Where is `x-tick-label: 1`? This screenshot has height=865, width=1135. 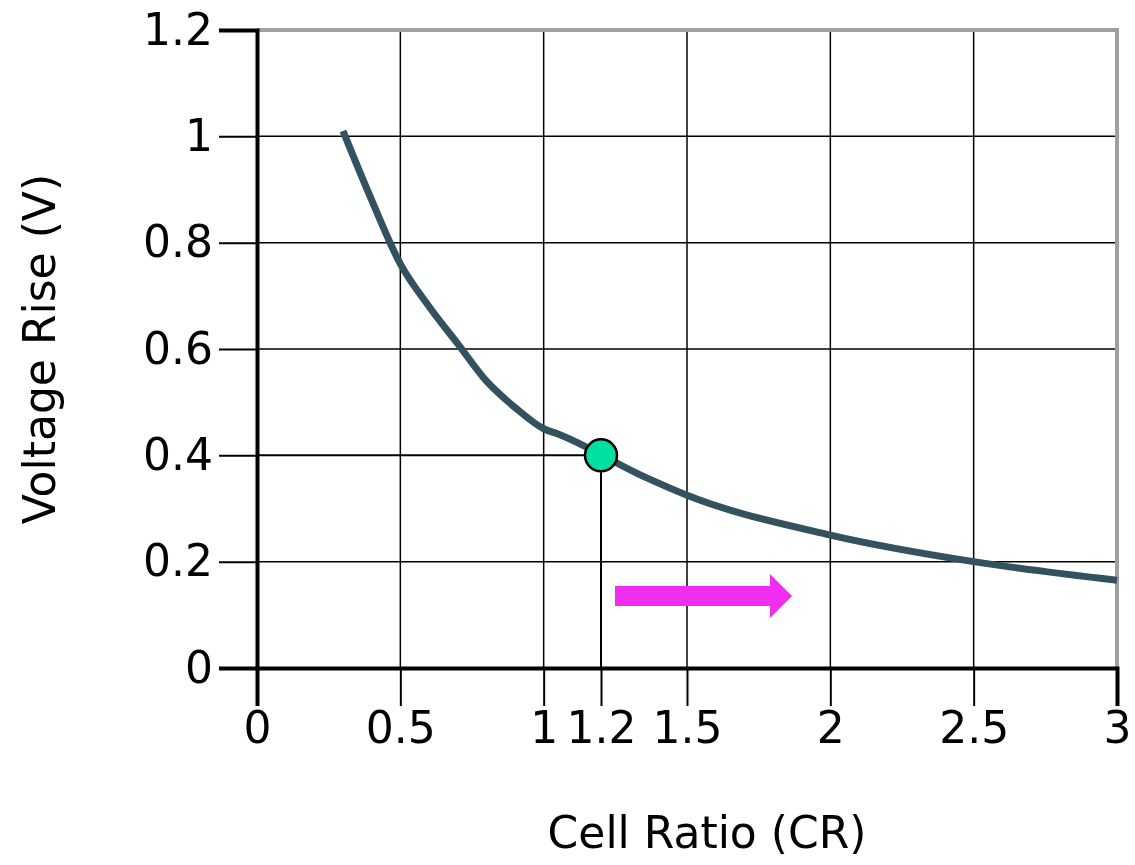
x-tick-label: 1 is located at coordinates (544, 728).